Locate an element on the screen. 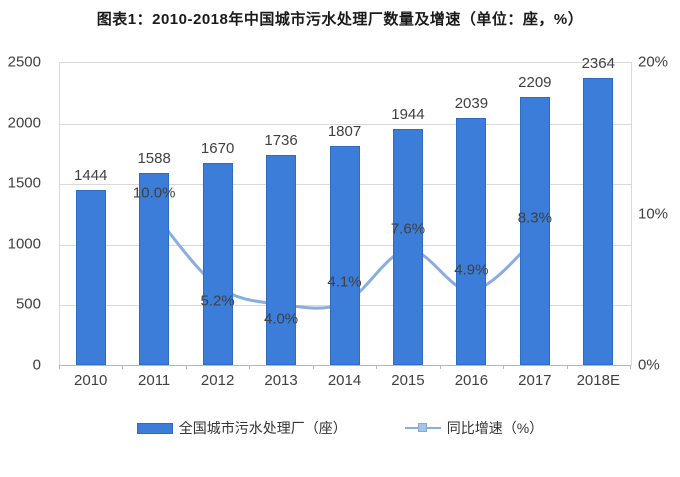 This screenshot has height=477, width=680. growth-value-label: 7.6% is located at coordinates (408, 229).